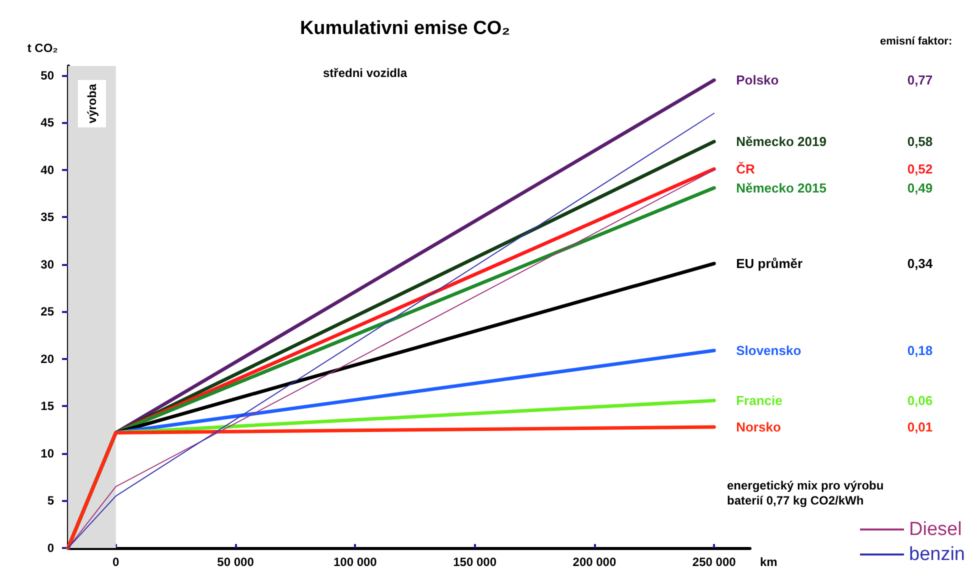  I want to click on y-tick-label: 20, so click(47, 359).